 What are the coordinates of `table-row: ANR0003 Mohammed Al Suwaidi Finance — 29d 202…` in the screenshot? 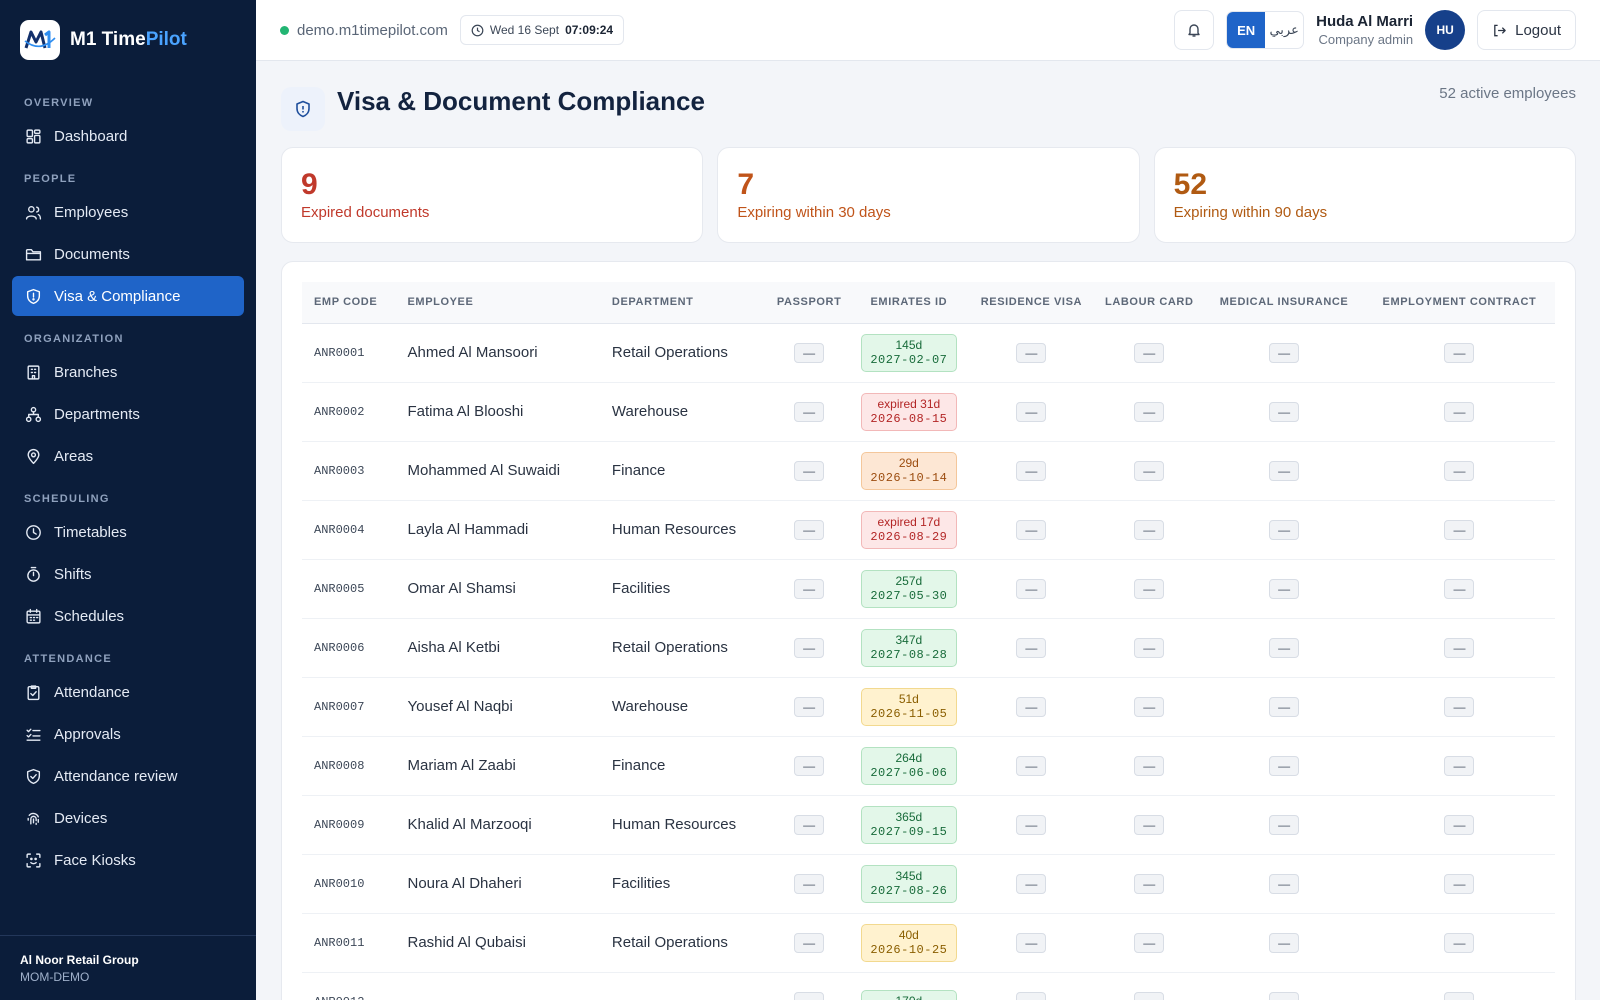 It's located at (928, 471).